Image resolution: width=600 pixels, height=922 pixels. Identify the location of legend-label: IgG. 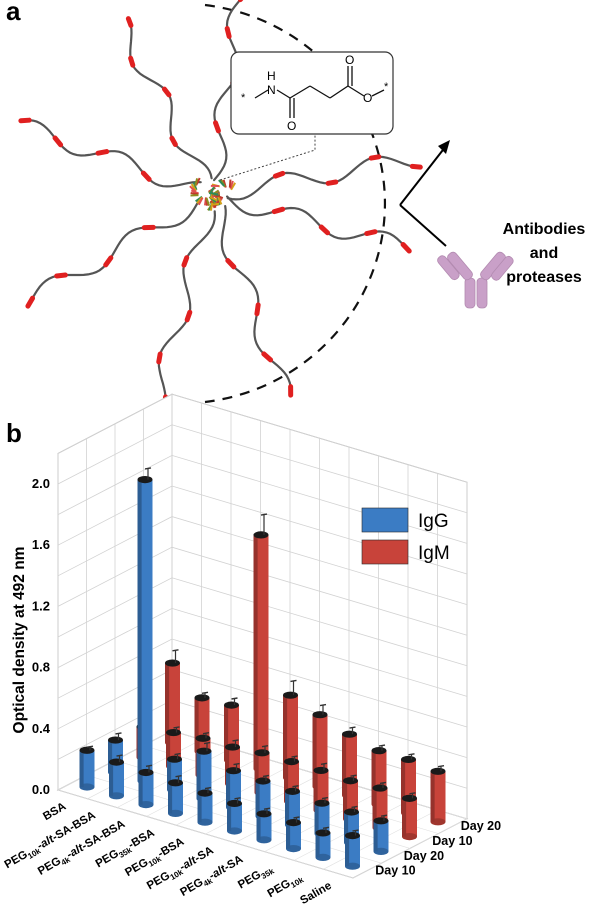
(433, 521).